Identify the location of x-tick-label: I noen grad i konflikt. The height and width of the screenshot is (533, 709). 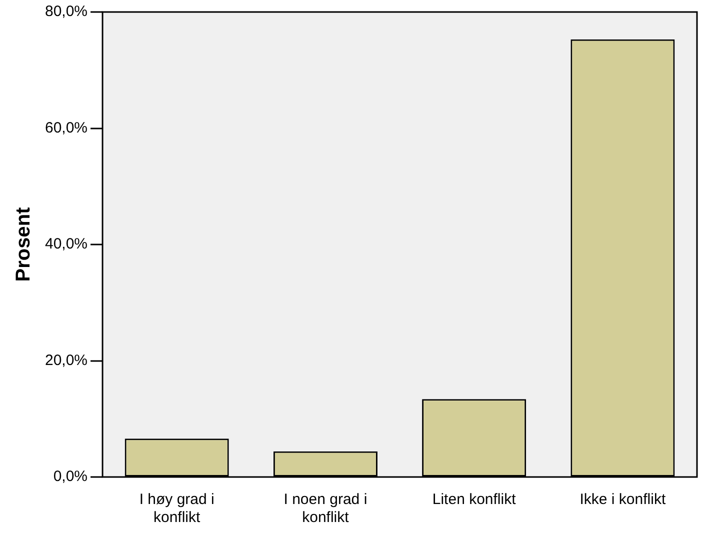
(326, 508).